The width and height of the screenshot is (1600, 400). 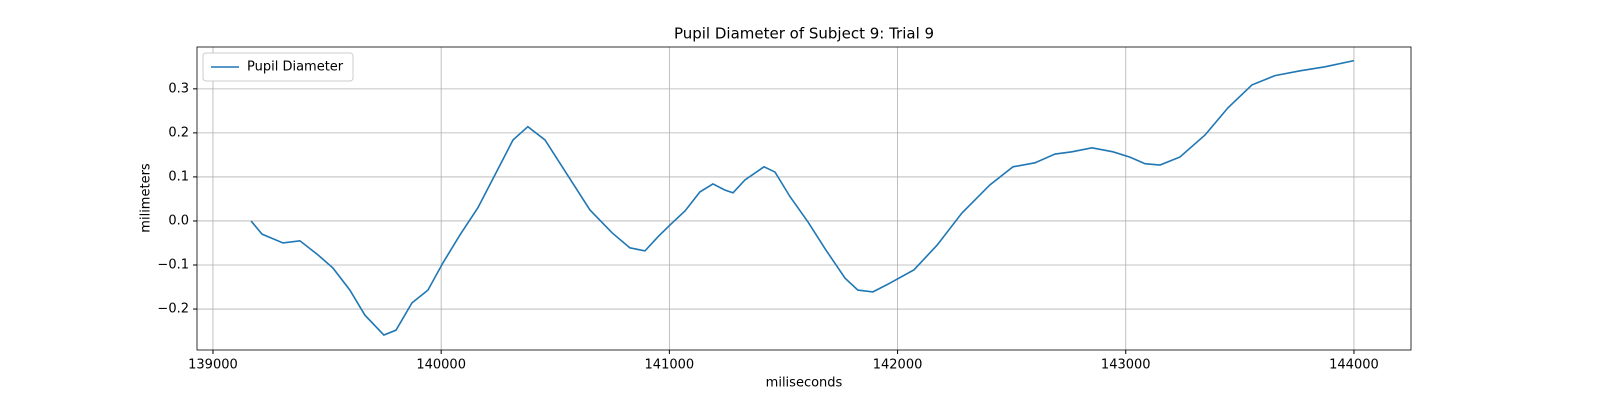 What do you see at coordinates (178, 88) in the screenshot?
I see `y-tick-label: 0.3` at bounding box center [178, 88].